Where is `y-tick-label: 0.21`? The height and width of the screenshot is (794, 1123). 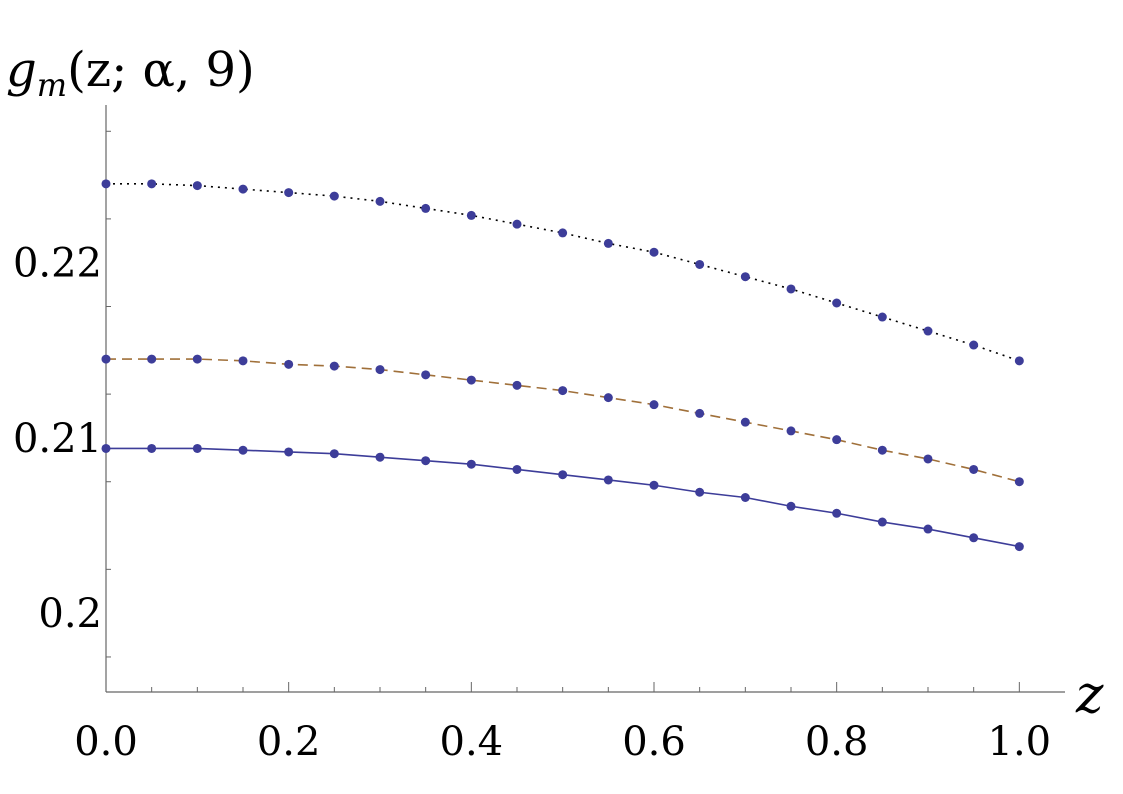 y-tick-label: 0.21 is located at coordinates (57, 439).